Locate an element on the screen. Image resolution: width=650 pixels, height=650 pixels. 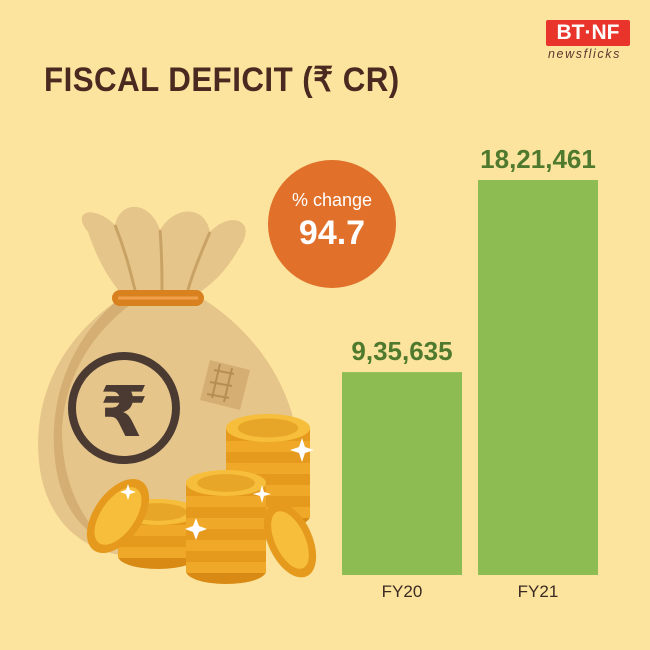
percent-change-badge: % change 94.7 is located at coordinates (332, 224).